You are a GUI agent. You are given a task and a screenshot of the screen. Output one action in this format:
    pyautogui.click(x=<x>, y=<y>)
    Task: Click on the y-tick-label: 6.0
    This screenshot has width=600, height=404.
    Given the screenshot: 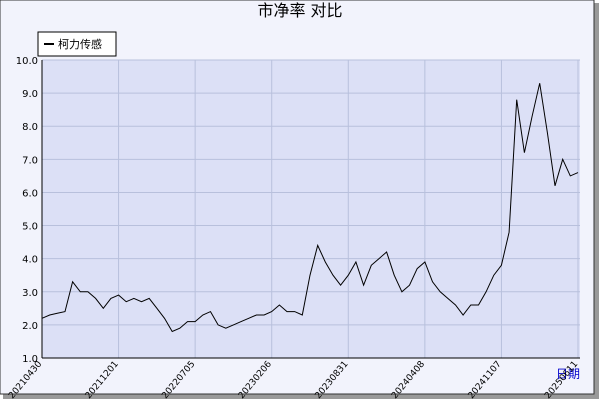 What is the action you would take?
    pyautogui.click(x=30, y=193)
    